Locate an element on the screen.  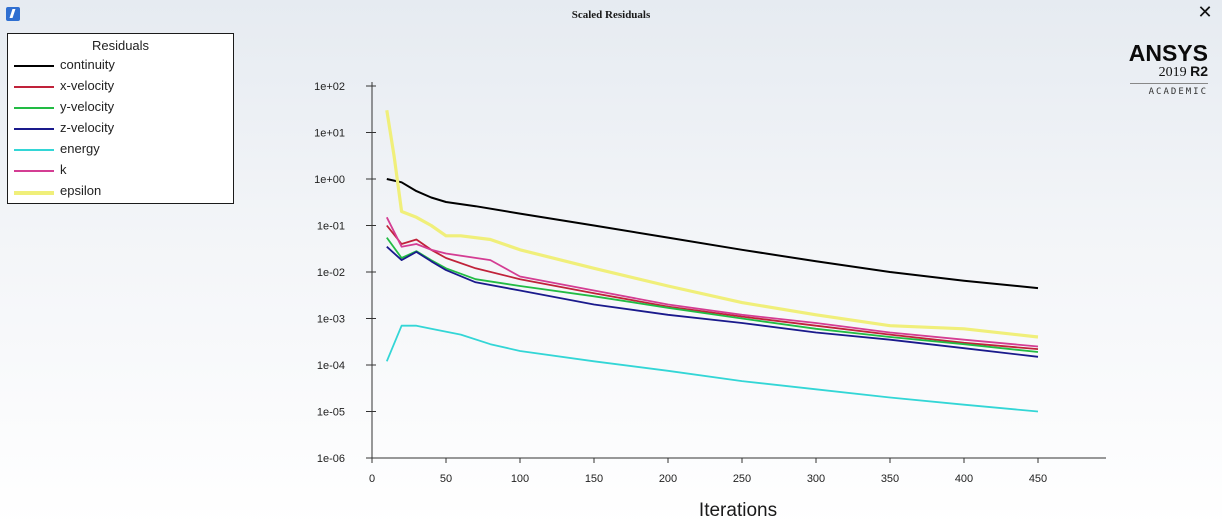
legend-label: energy is located at coordinates (80, 148).